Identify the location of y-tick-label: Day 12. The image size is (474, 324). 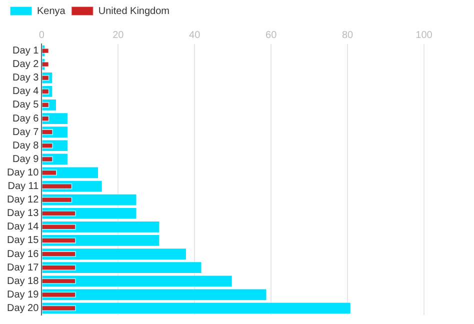
(23, 200).